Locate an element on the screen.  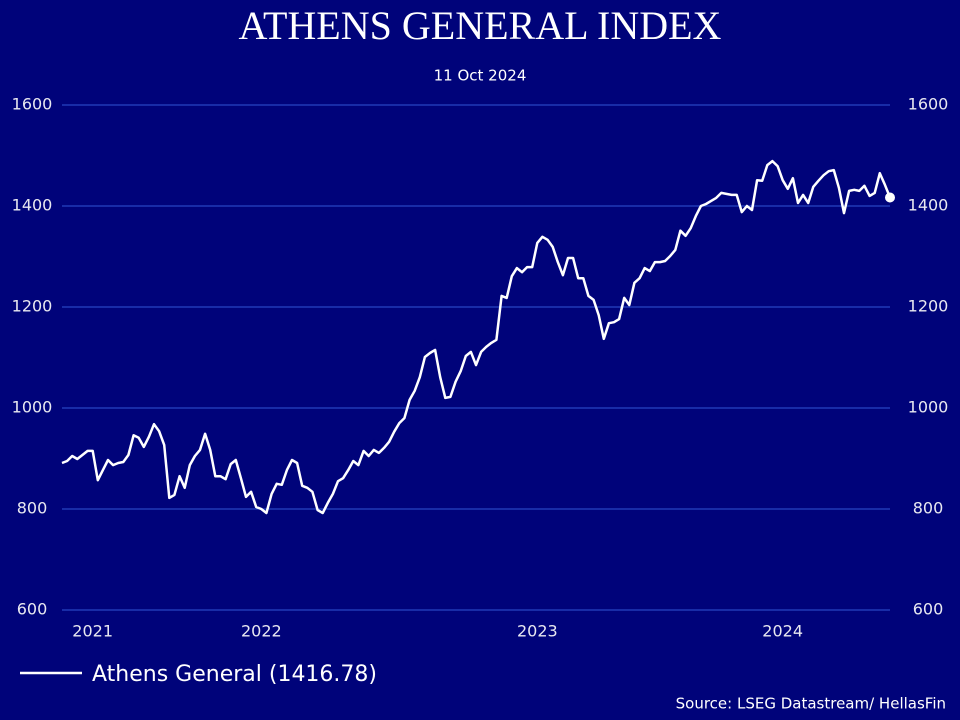
x-tick-label: 2021 is located at coordinates (92, 631).